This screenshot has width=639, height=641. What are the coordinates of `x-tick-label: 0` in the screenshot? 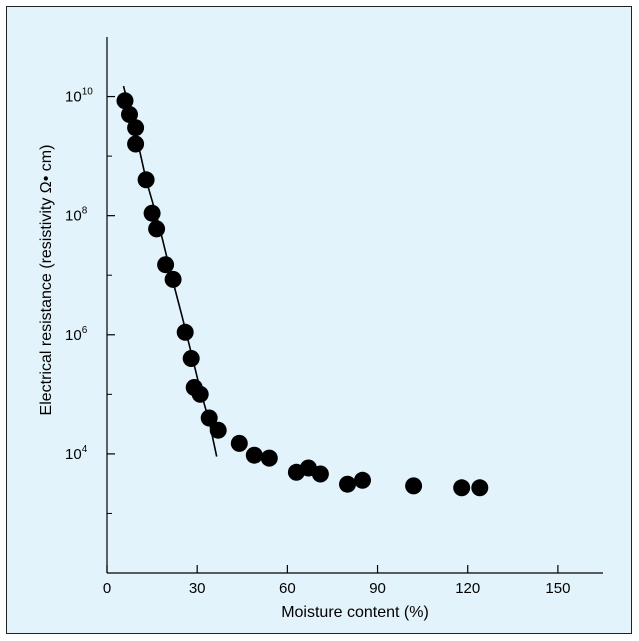 It's located at (107, 588).